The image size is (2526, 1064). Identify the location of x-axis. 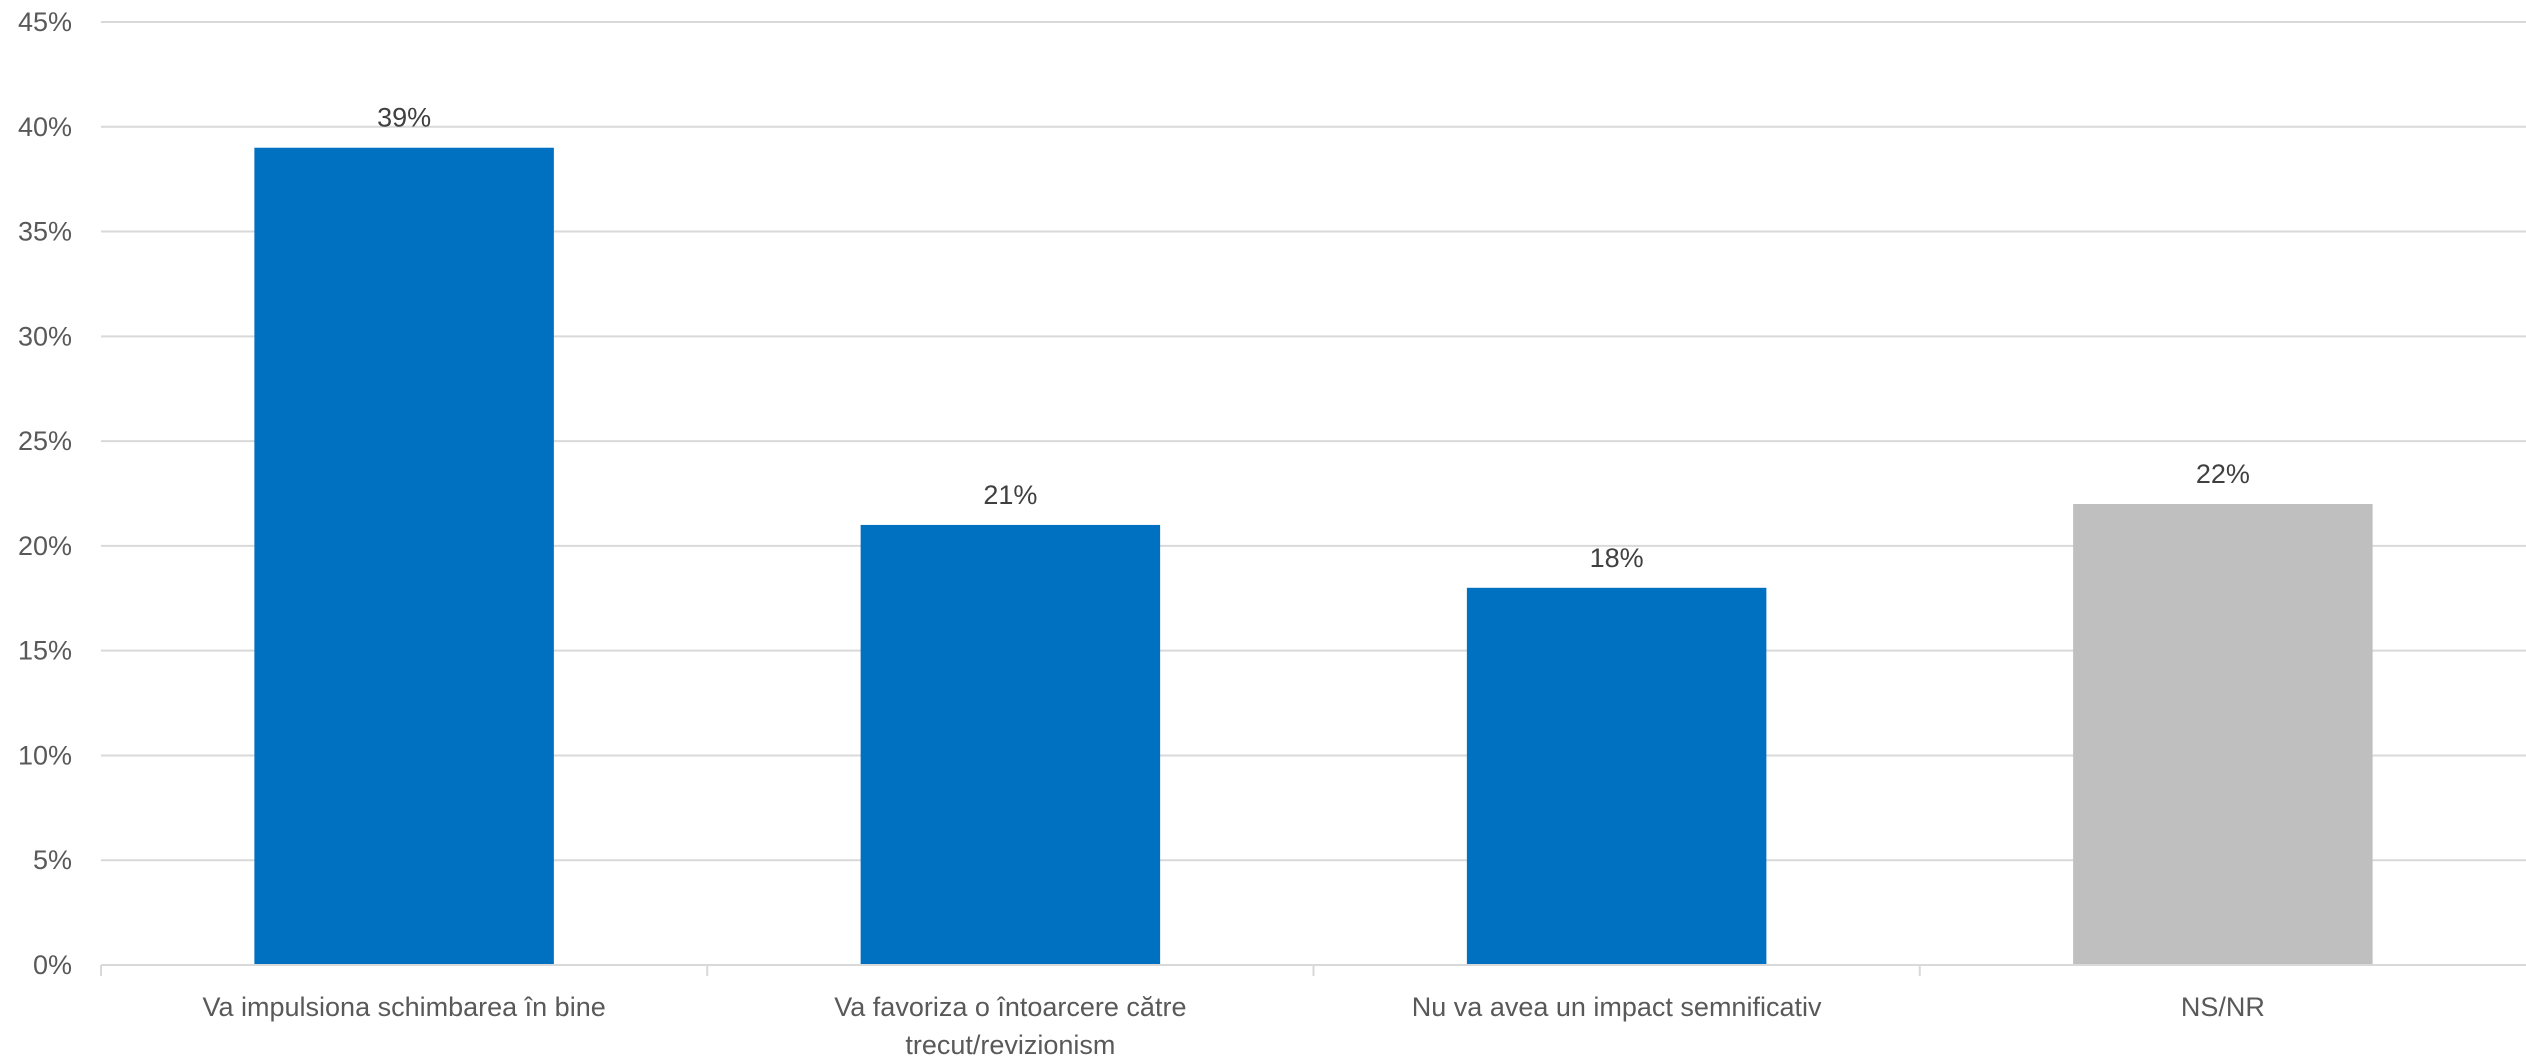
(1313, 970).